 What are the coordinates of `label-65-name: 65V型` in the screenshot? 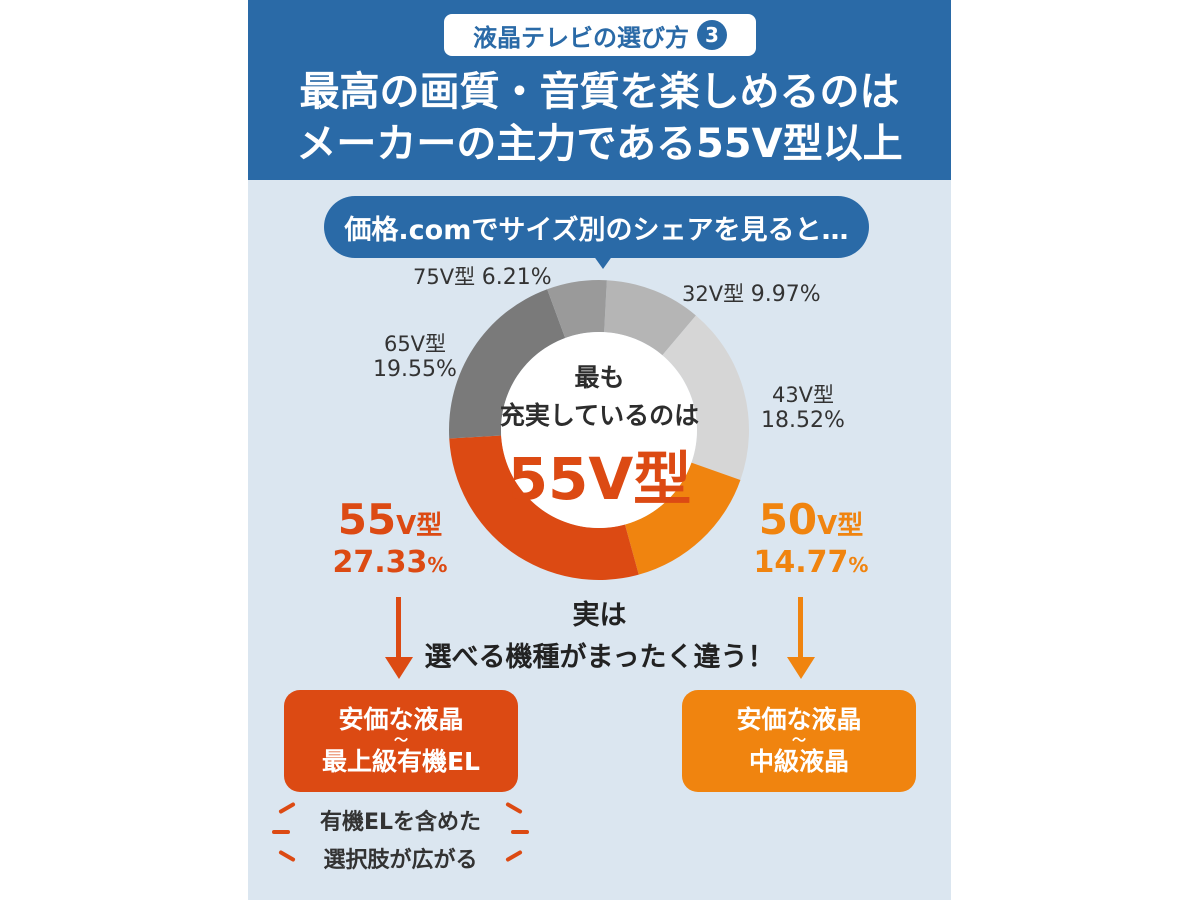 It's located at (415, 344).